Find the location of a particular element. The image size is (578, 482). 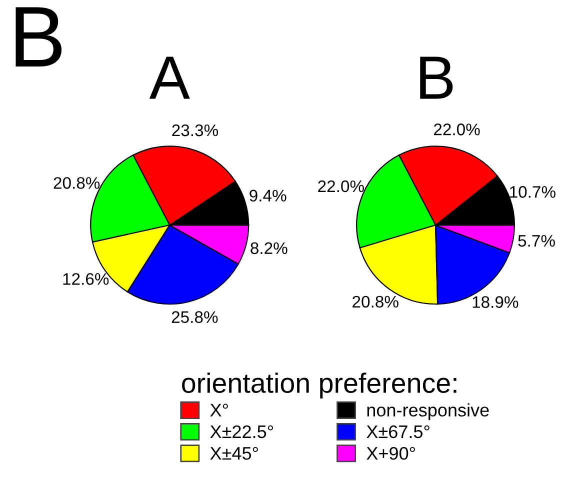

legend-label: X° is located at coordinates (219, 410).